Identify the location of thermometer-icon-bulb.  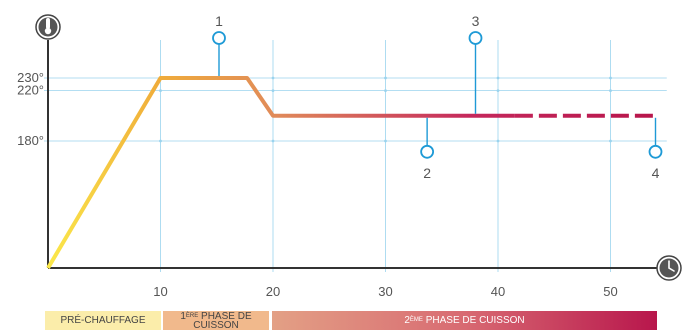
(48, 31).